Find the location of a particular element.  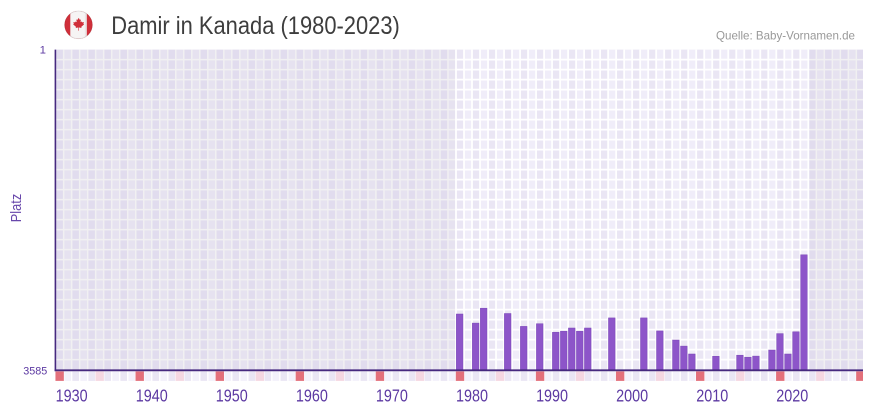

svg-text: 1930 is located at coordinates (72, 396).